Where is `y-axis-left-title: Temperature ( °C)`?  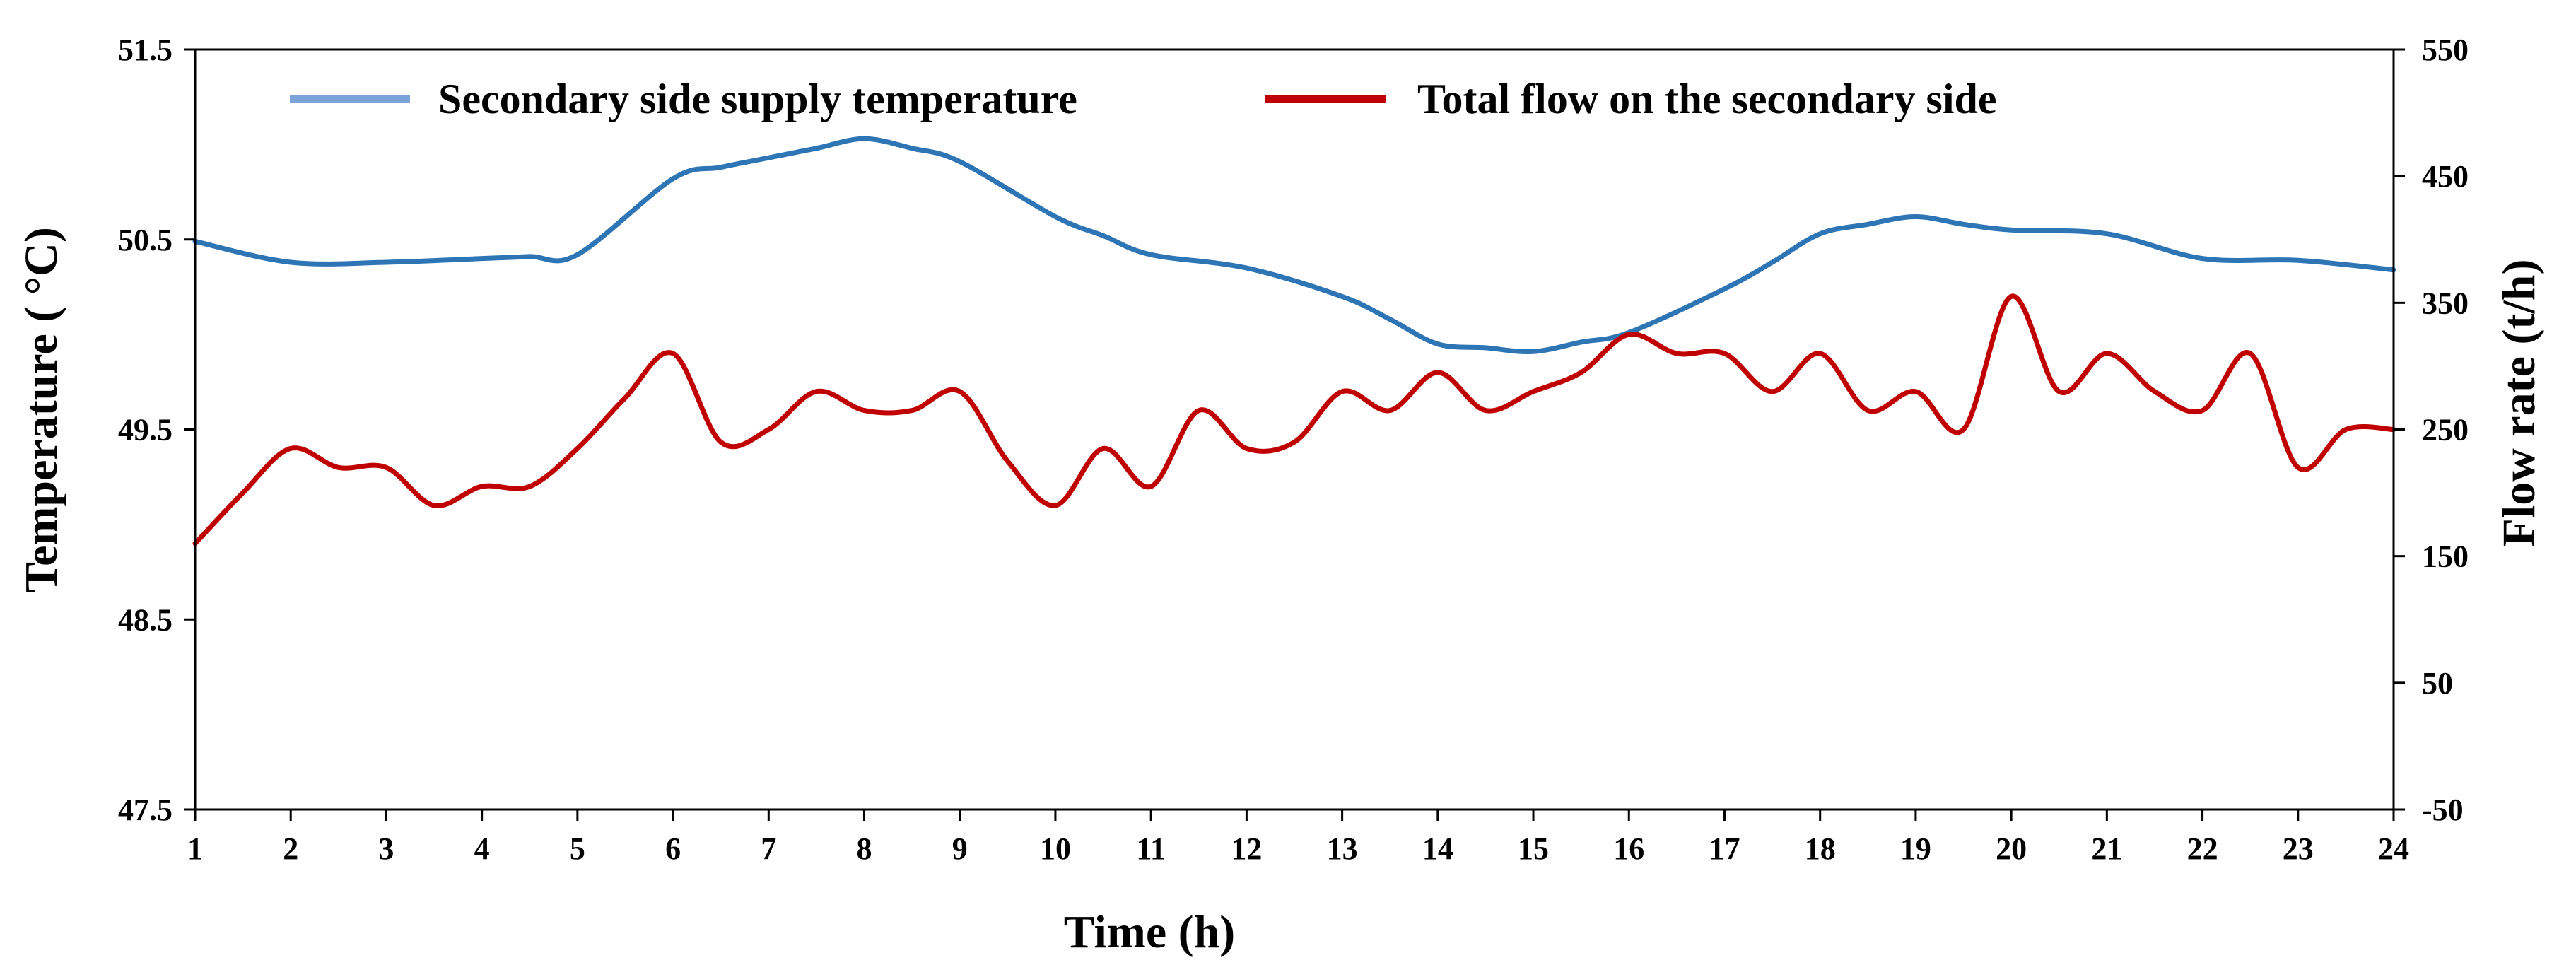
y-axis-left-title: Temperature ( °C) is located at coordinates (41, 410).